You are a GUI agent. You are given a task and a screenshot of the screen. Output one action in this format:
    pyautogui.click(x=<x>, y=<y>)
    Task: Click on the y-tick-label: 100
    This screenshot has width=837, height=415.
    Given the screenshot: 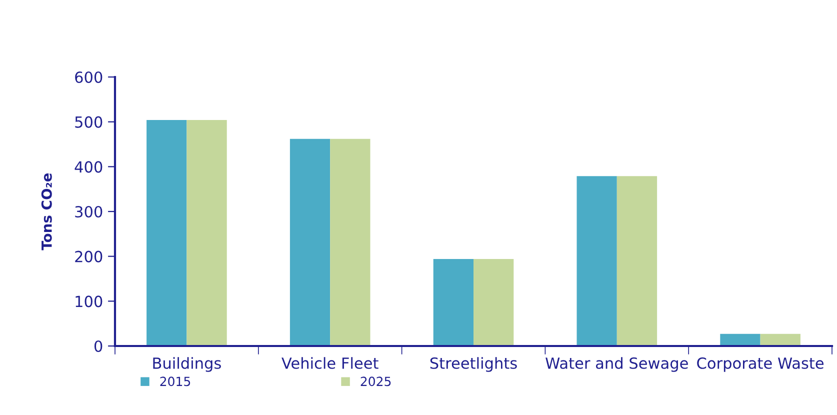 What is the action you would take?
    pyautogui.click(x=89, y=302)
    